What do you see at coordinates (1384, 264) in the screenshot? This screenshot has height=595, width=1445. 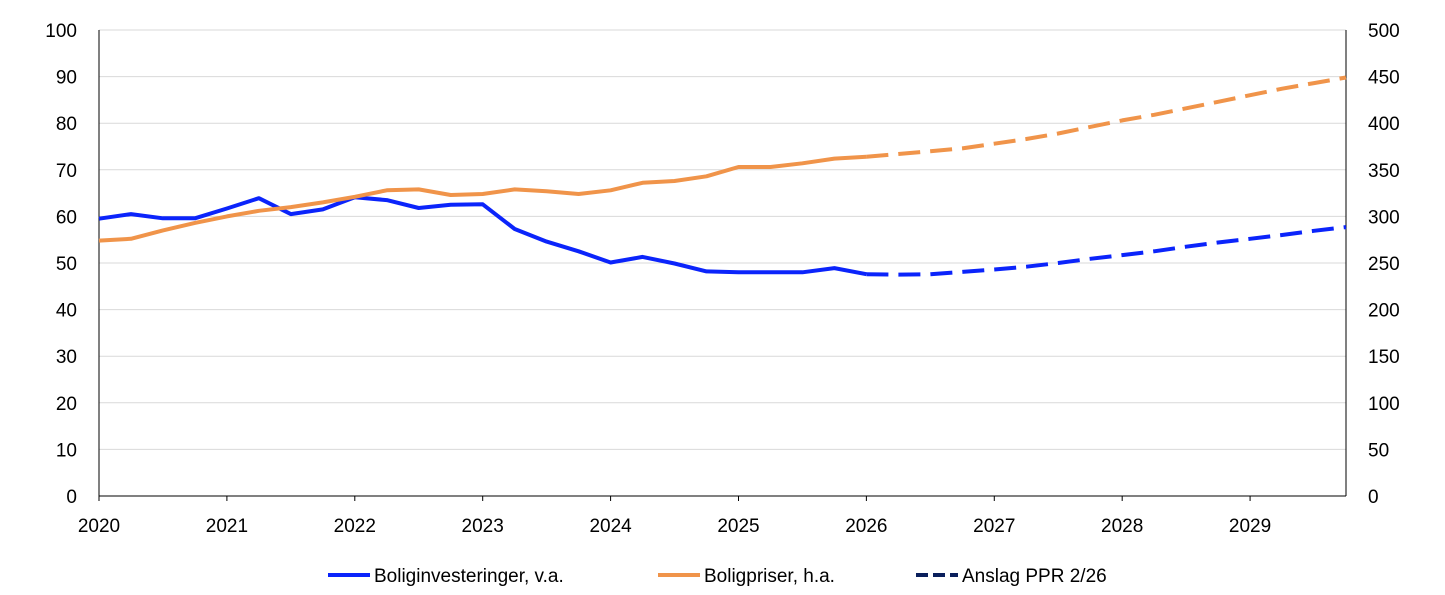 I see `y-right-tick-label: 250` at bounding box center [1384, 264].